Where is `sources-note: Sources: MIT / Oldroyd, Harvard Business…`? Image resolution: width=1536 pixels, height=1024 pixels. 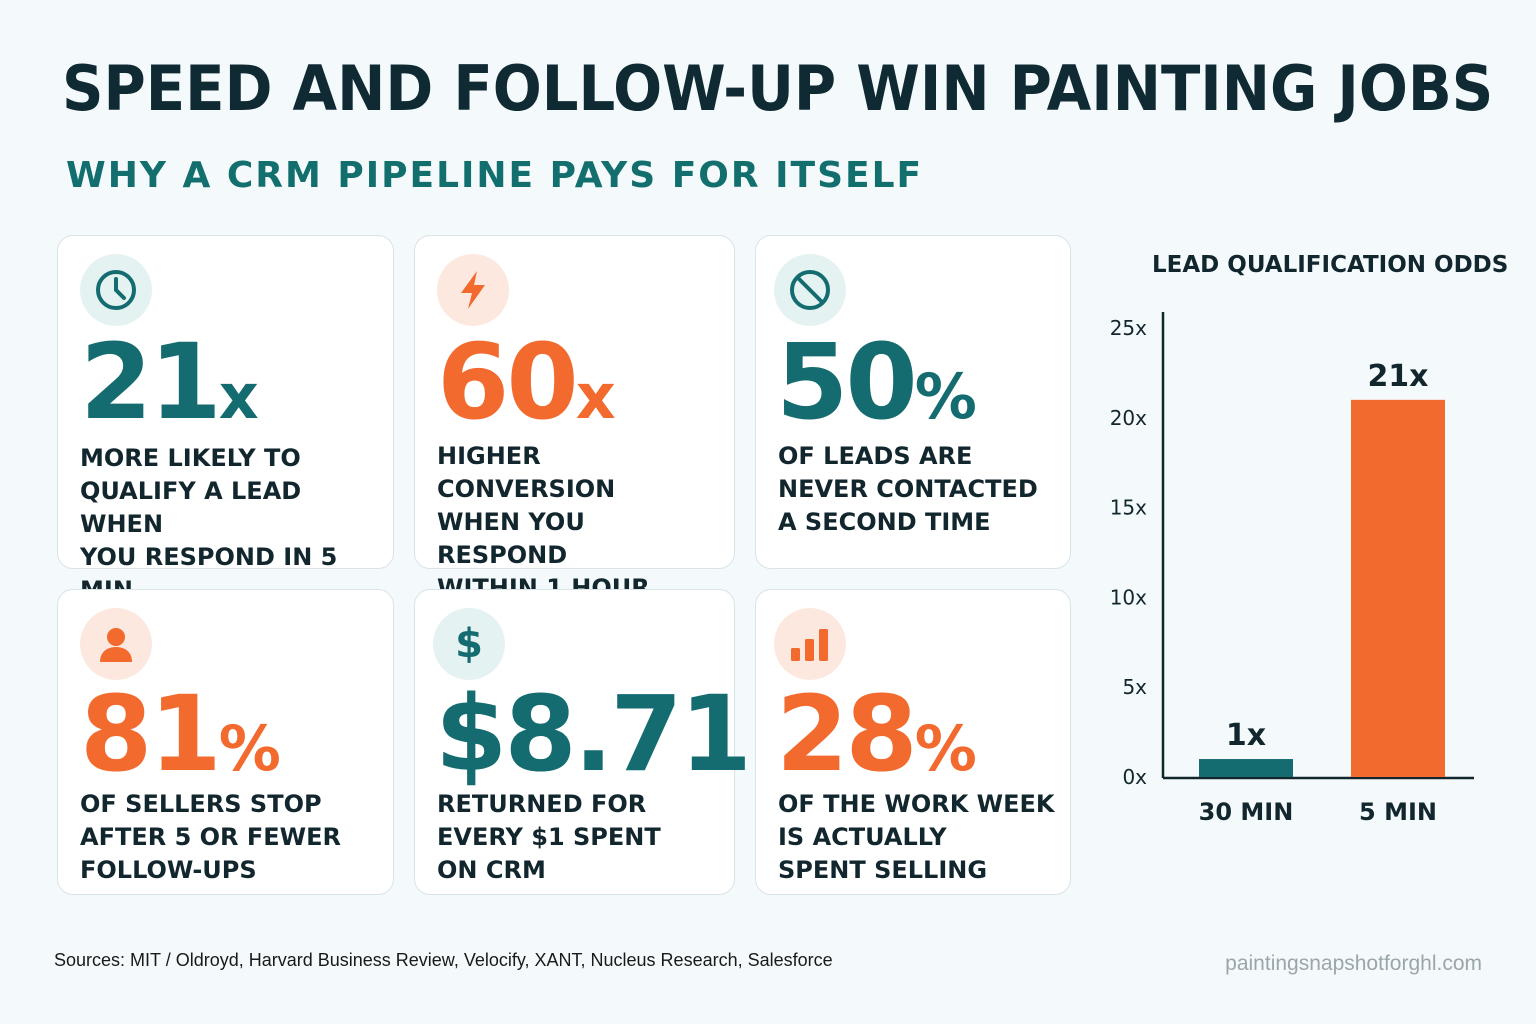
sources-note: Sources: MIT / Oldroyd, Harvard Business… is located at coordinates (443, 960).